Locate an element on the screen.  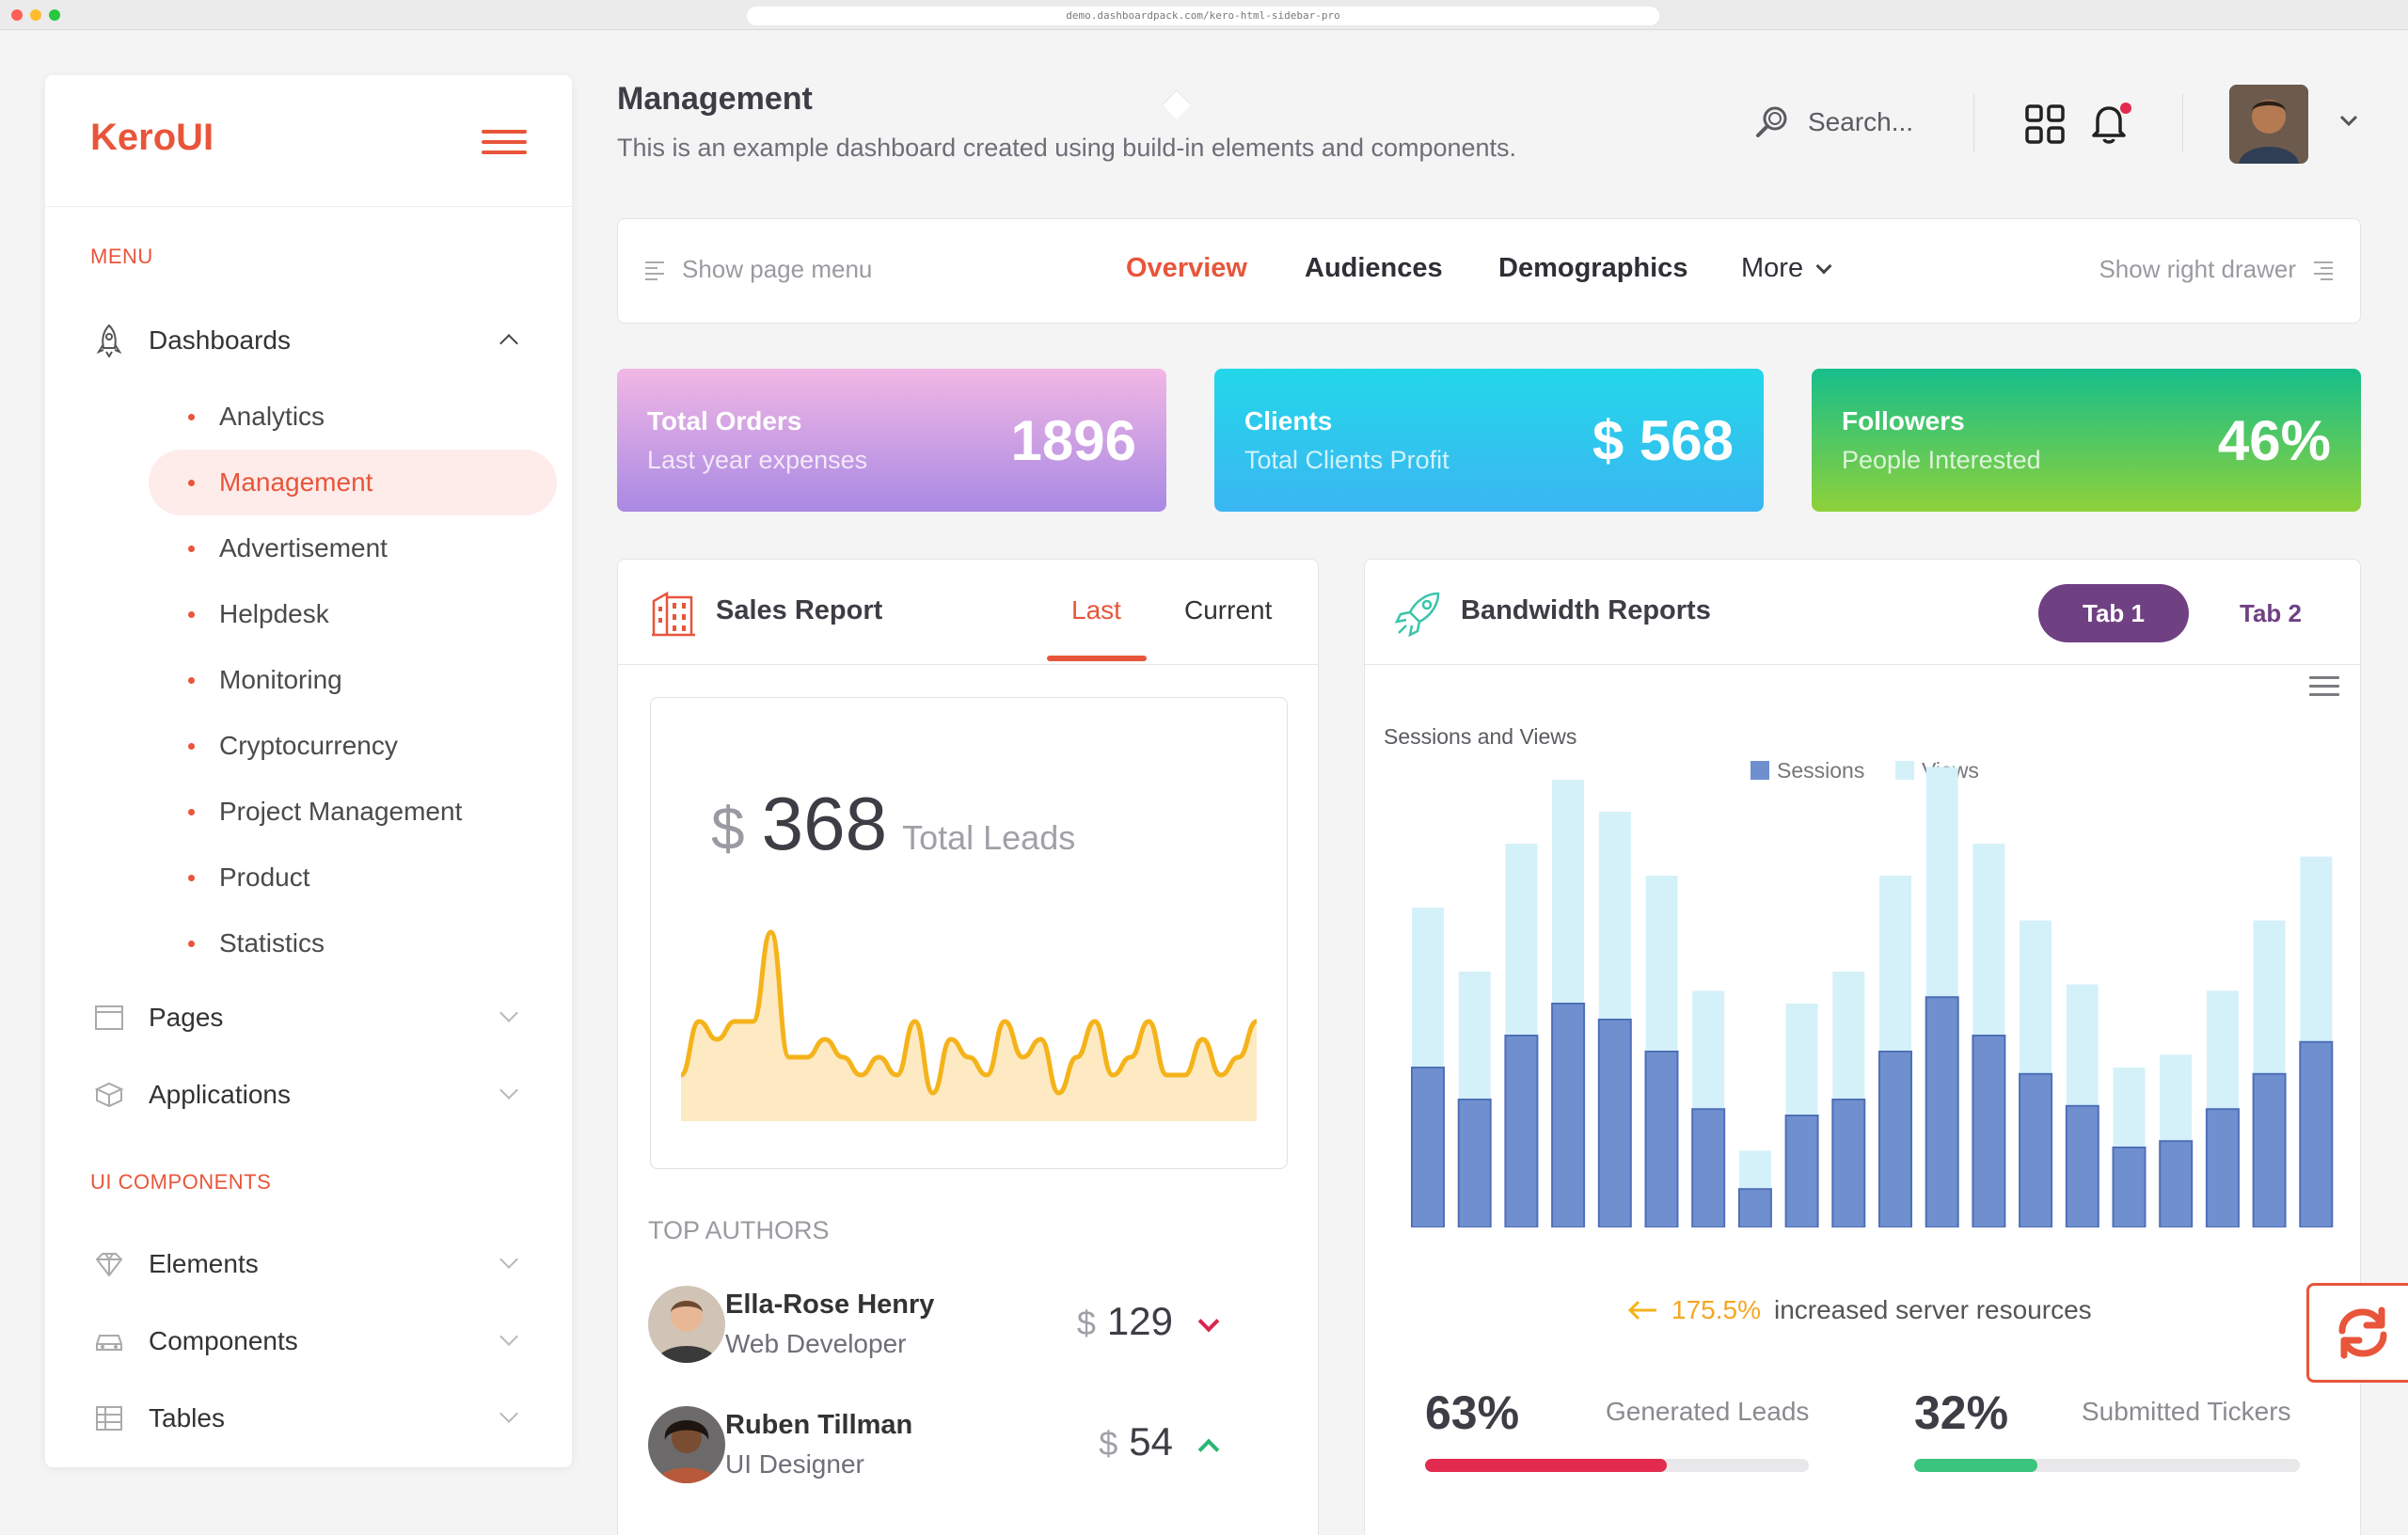
sidebar-subitem-statistics: Statistics is located at coordinates (353, 943).